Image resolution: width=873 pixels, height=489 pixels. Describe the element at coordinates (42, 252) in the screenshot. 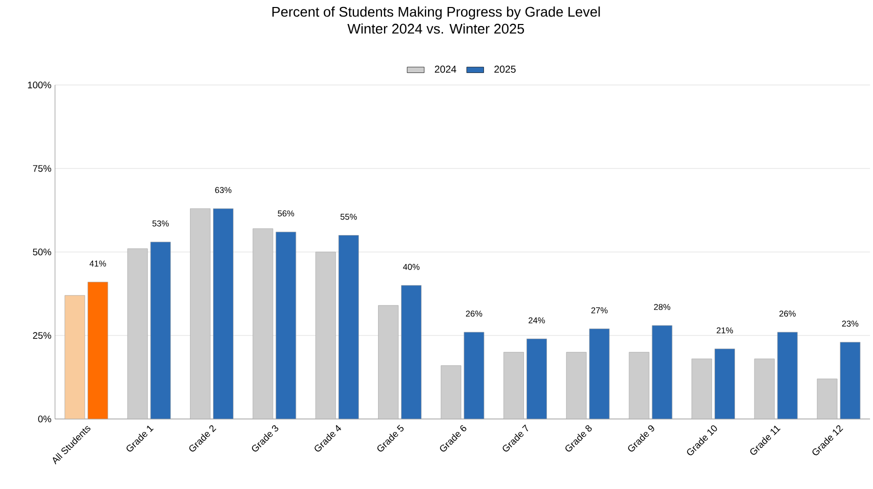

I see `y-tick-label: 50%` at that location.